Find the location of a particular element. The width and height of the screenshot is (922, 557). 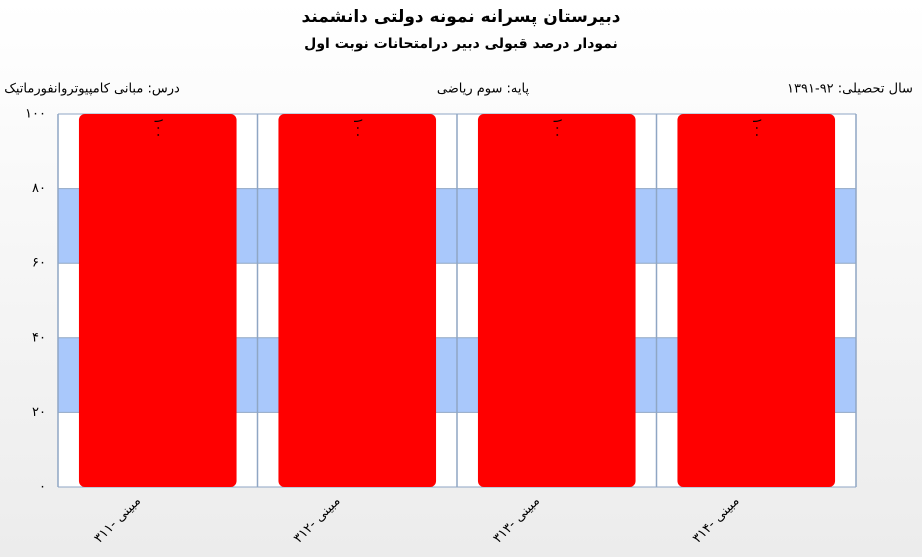

annotation: سال تحصیلی: ۹۲-۱۳۹۱ is located at coordinates (850, 89).